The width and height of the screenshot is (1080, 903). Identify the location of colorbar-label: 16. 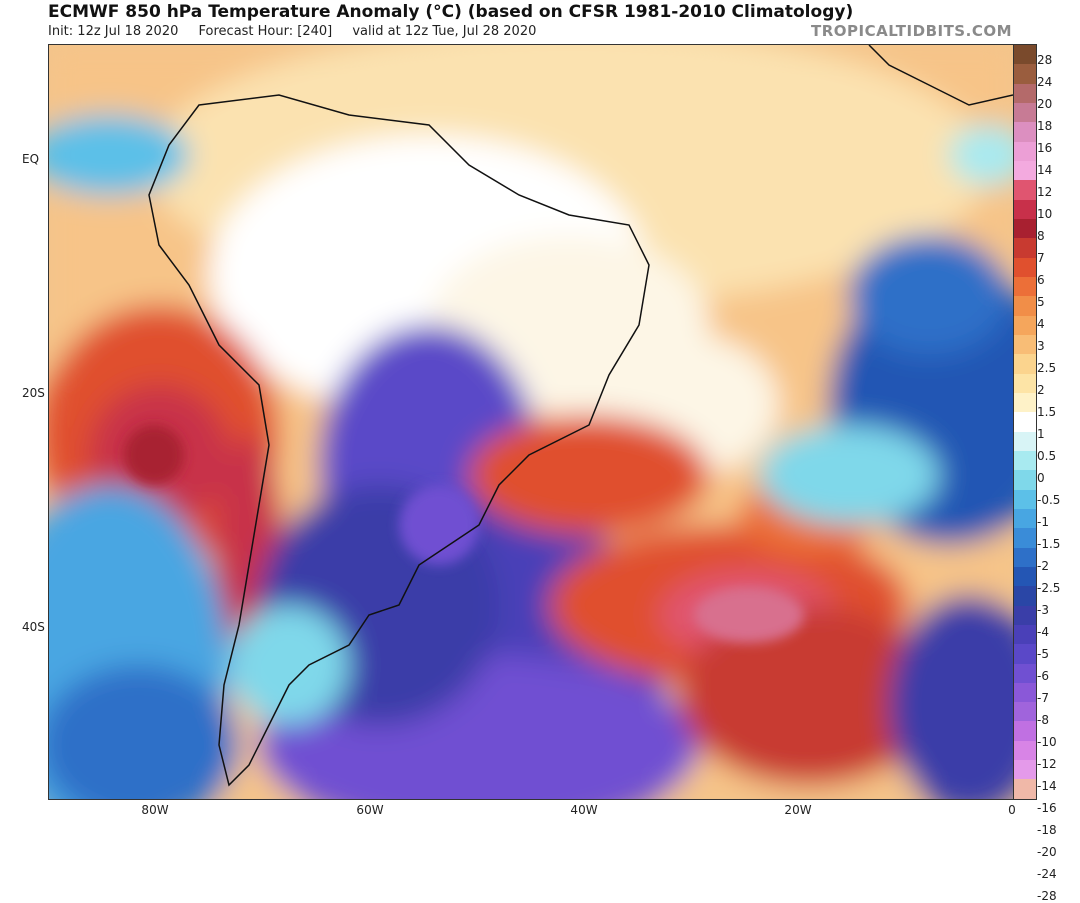
(1045, 148).